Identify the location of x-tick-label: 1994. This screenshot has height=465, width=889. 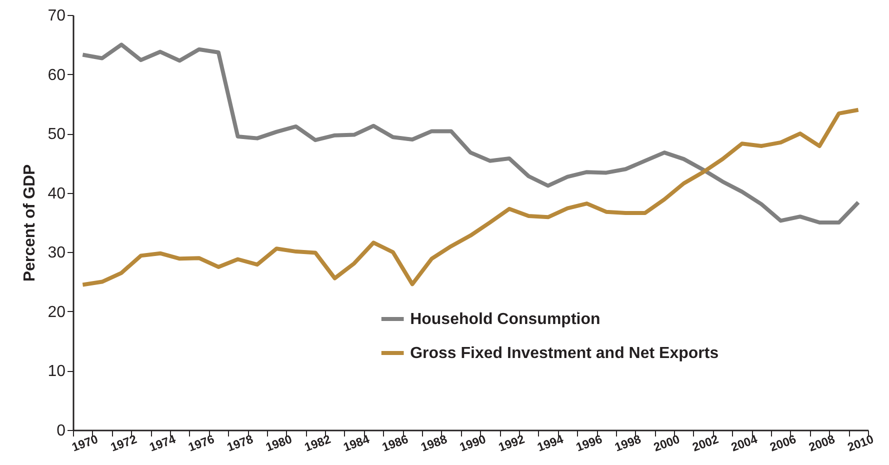
(550, 443).